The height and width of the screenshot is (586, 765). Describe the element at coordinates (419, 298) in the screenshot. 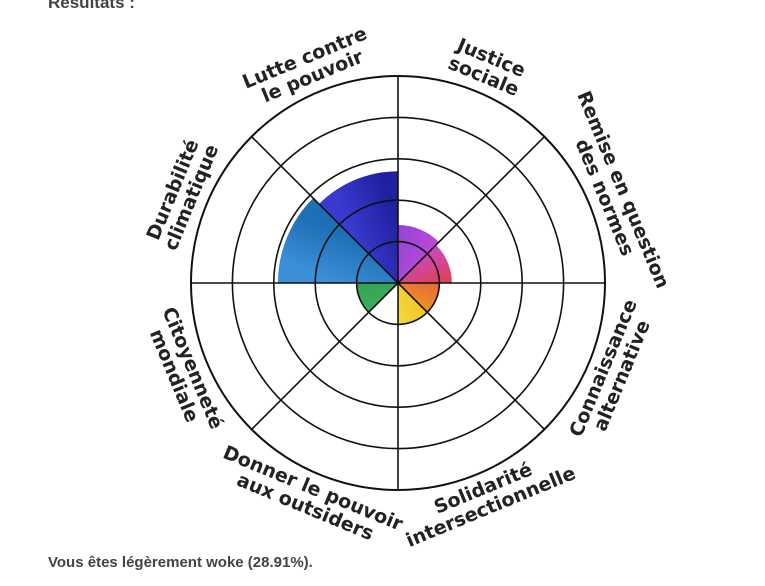

I see `sector-connaissance-alternative` at that location.